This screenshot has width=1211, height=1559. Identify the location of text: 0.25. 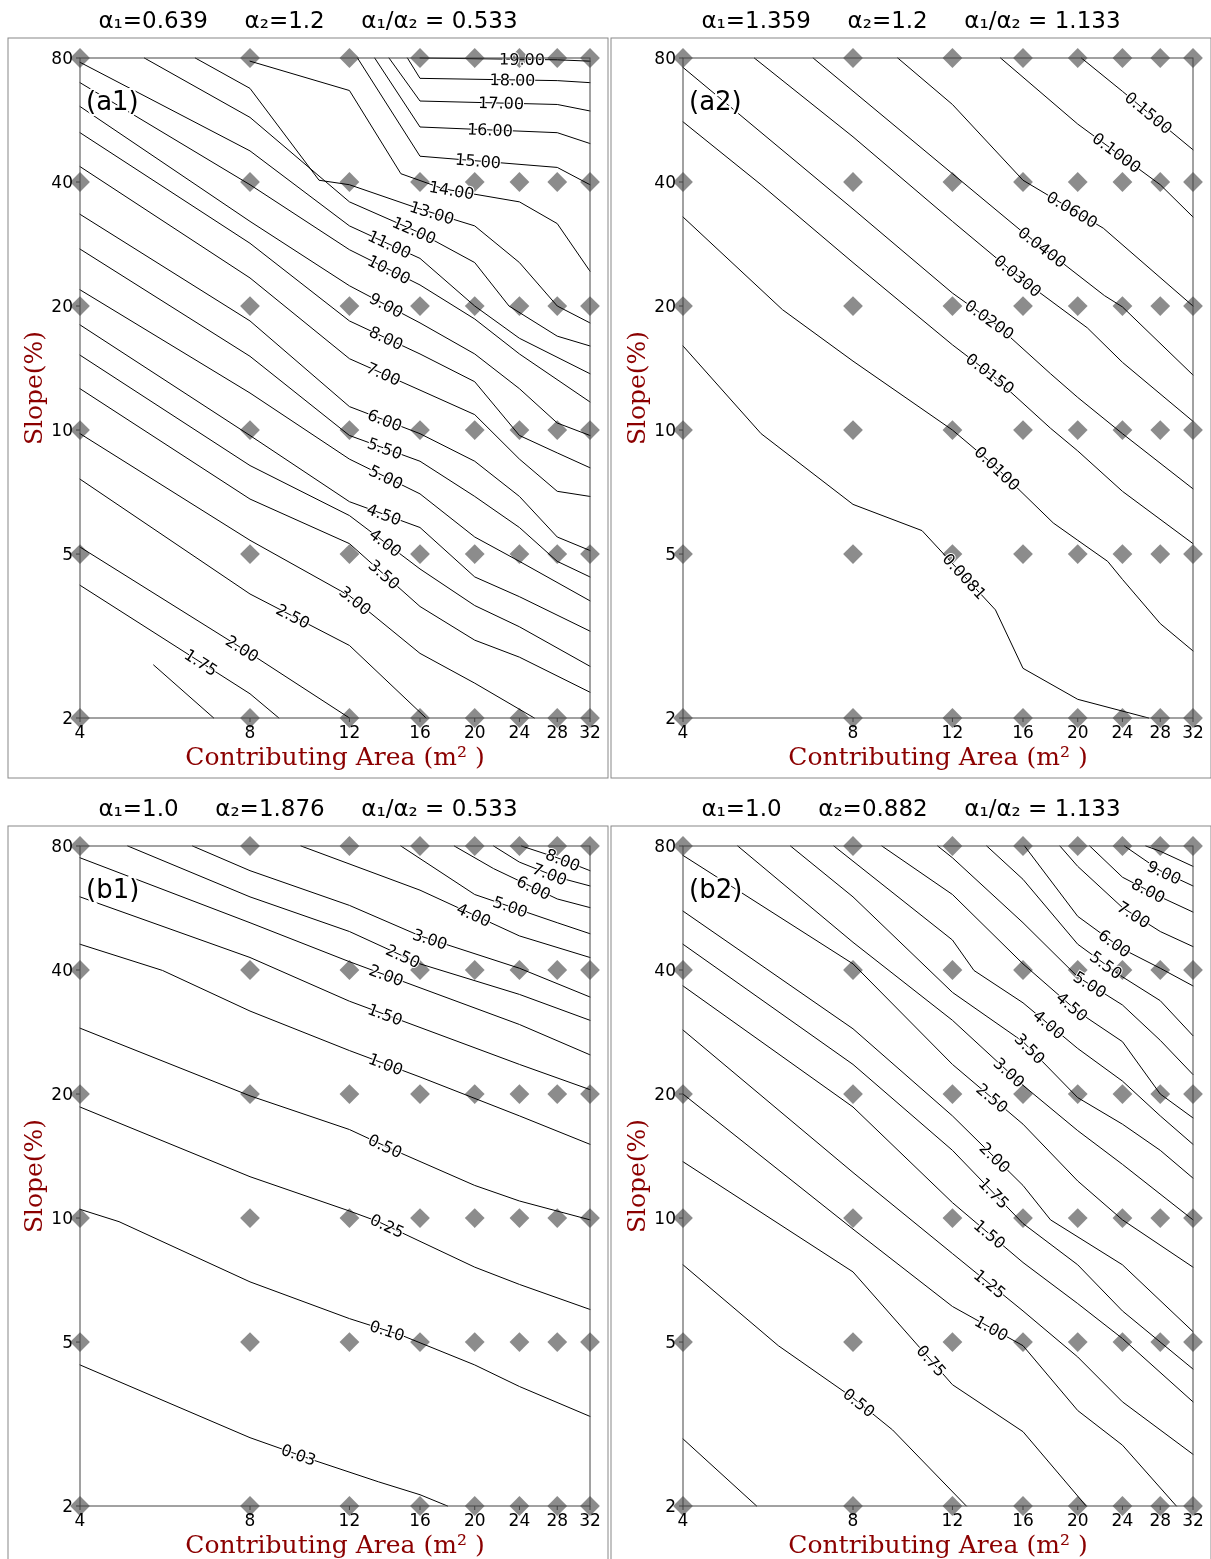
(387, 1226).